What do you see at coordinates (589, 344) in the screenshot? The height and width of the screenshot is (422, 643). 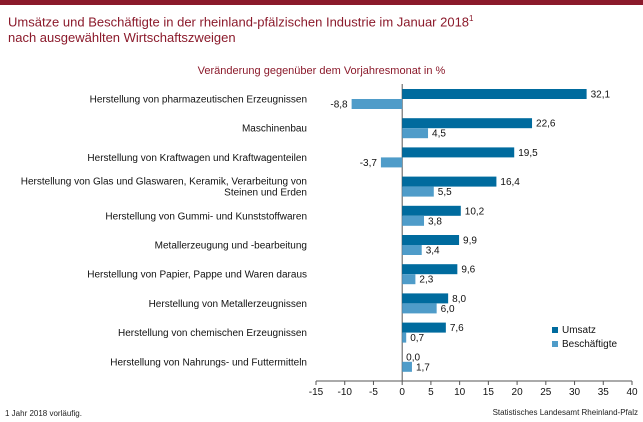 I see `legend-label: Beschäftigte` at bounding box center [589, 344].